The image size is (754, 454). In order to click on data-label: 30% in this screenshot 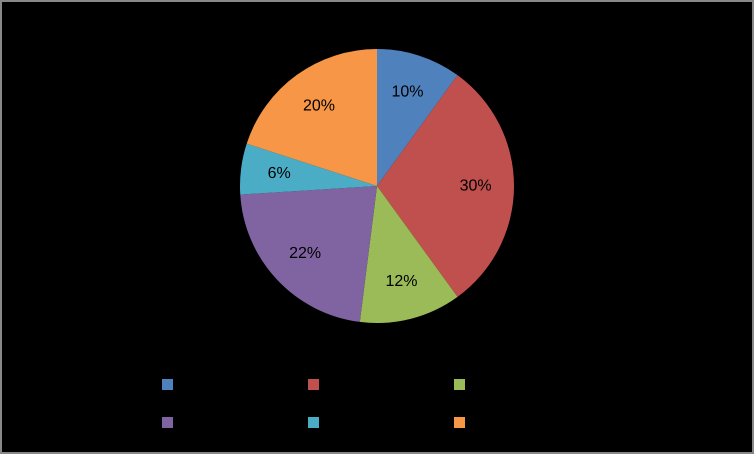, I will do `click(476, 185)`.